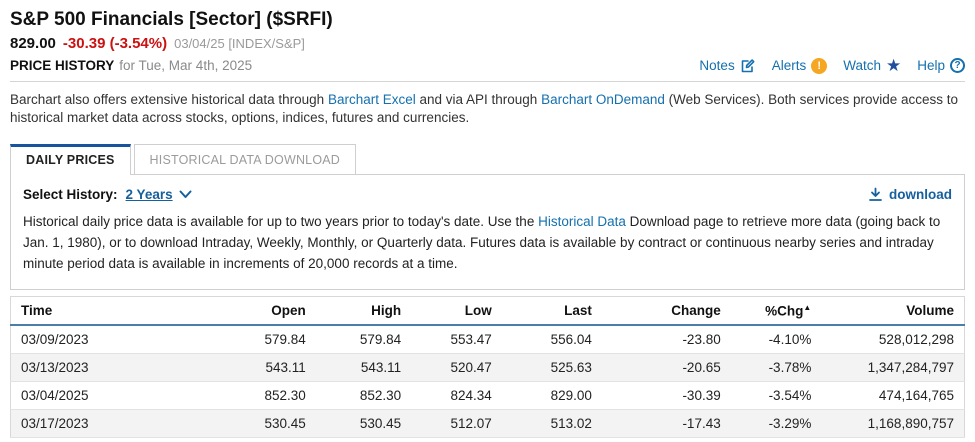  I want to click on select-history-group: Select History: 2 Years, so click(107, 194).